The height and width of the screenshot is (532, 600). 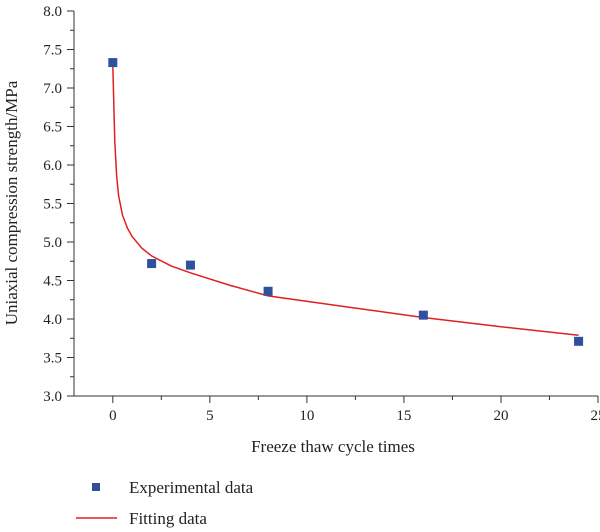 What do you see at coordinates (52, 205) in the screenshot?
I see `y-tick-label: 5.5` at bounding box center [52, 205].